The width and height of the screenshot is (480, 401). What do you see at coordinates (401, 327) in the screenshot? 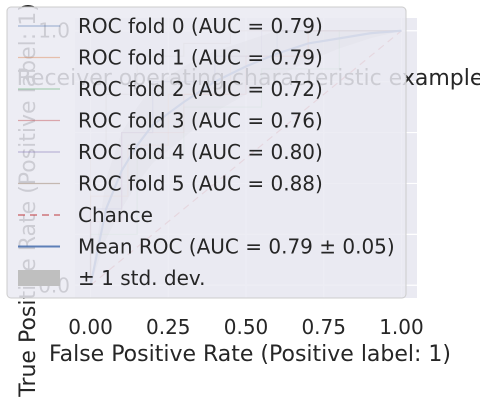
I see `x-tick-label-4: 1.00` at bounding box center [401, 327].